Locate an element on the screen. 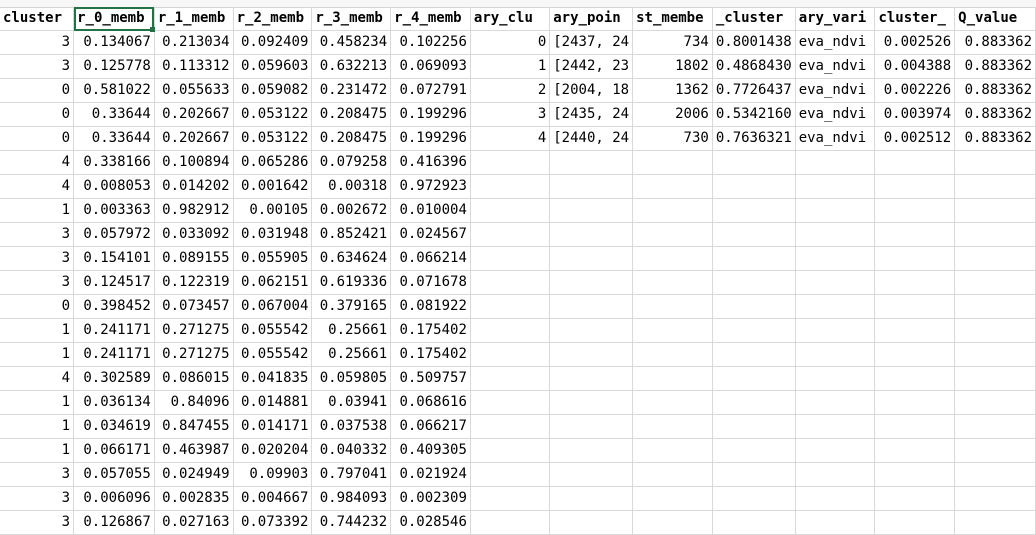  header-cell: ary_vari is located at coordinates (835, 19).